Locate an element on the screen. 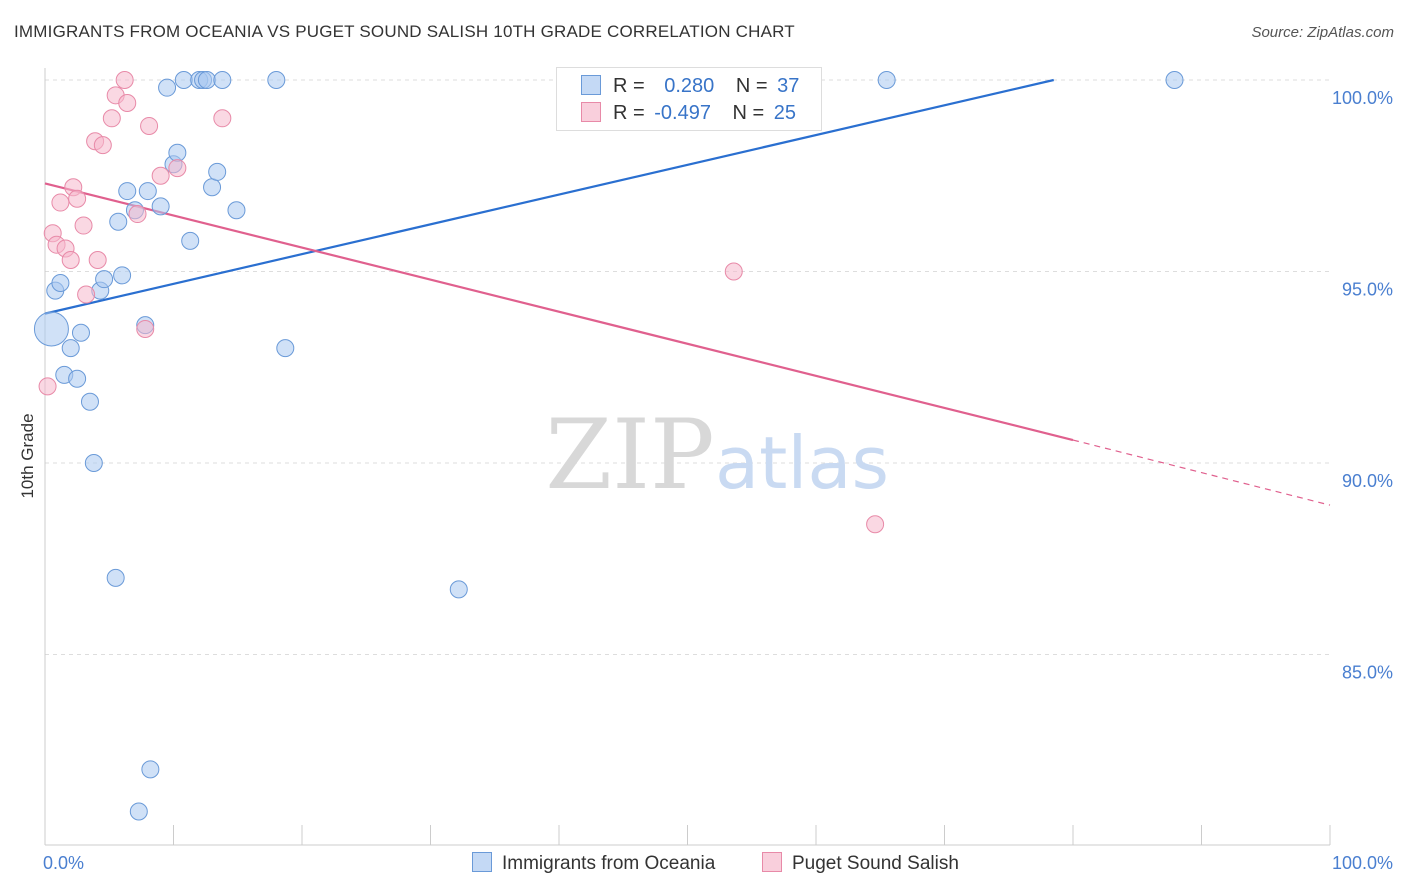  legend-swatch-pink is located at coordinates (591, 112).